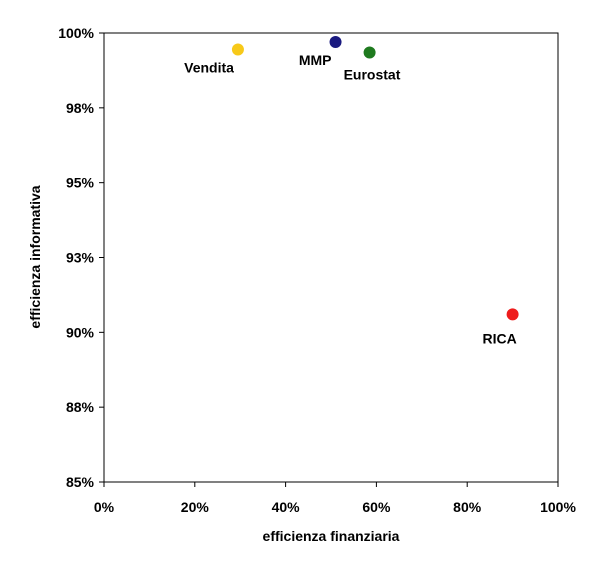 The width and height of the screenshot is (600, 573). I want to click on y-tick-label: 90%, so click(80, 332).